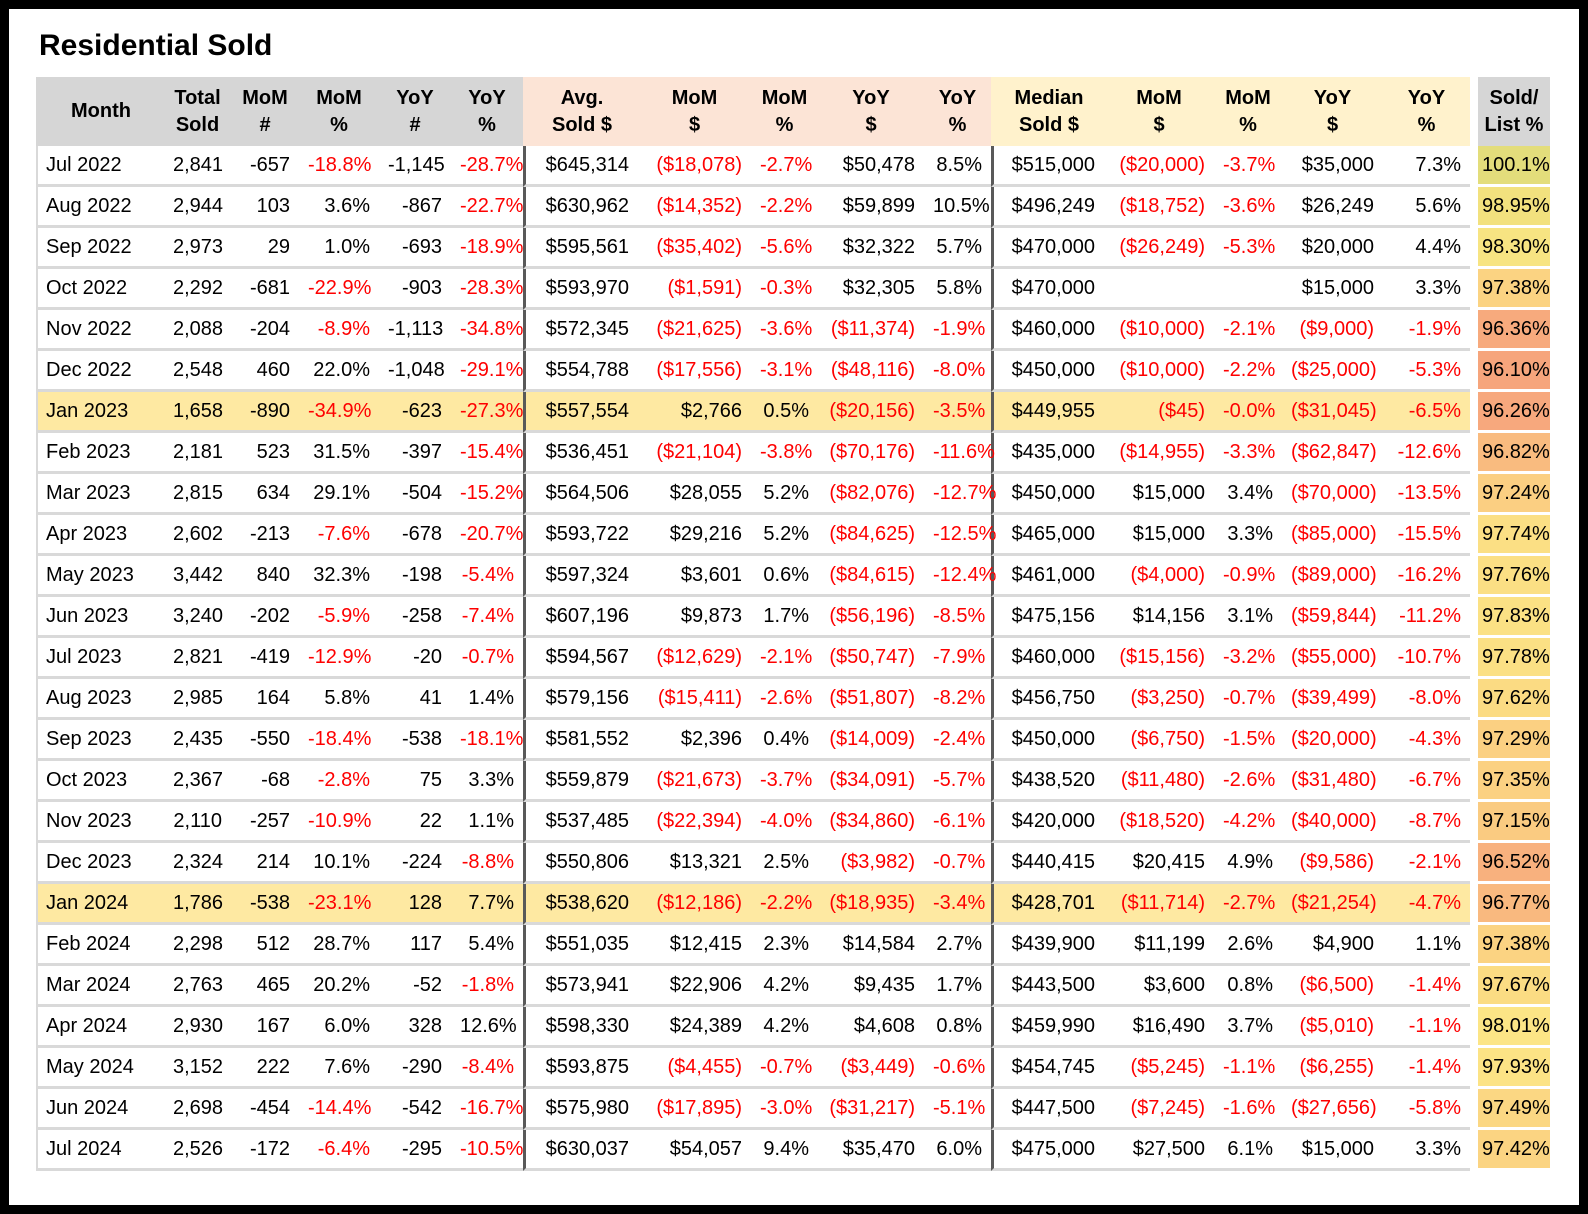 This screenshot has width=1588, height=1214. What do you see at coordinates (1514, 289) in the screenshot?
I see `cell-sold-list: 97.38%` at bounding box center [1514, 289].